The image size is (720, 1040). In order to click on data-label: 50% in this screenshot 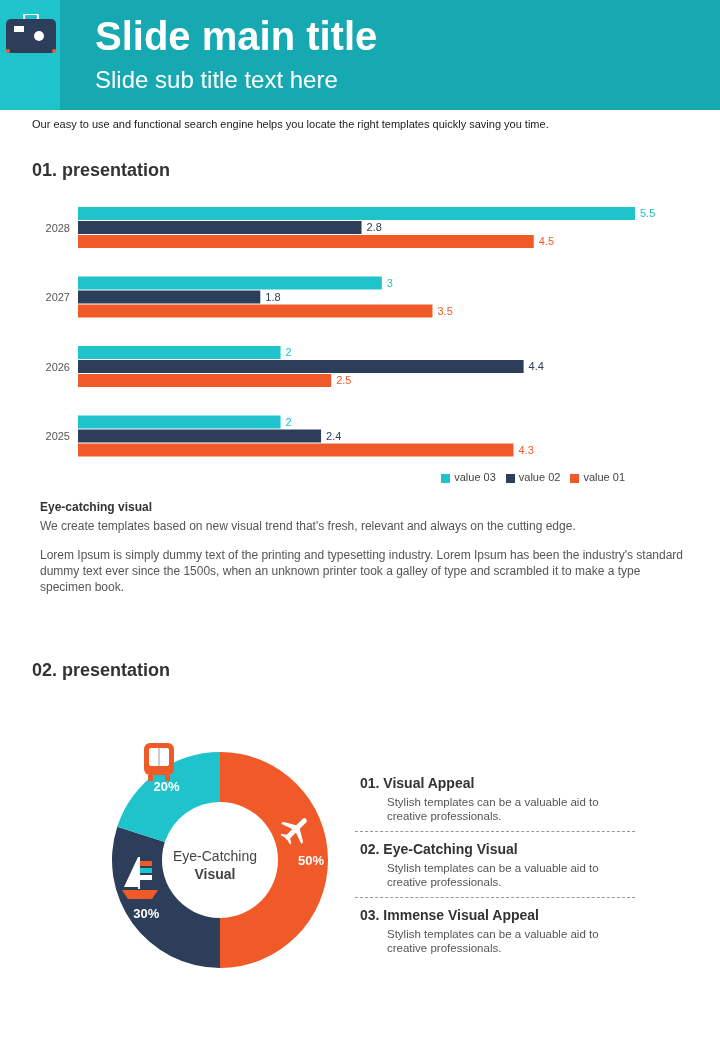, I will do `click(311, 860)`.